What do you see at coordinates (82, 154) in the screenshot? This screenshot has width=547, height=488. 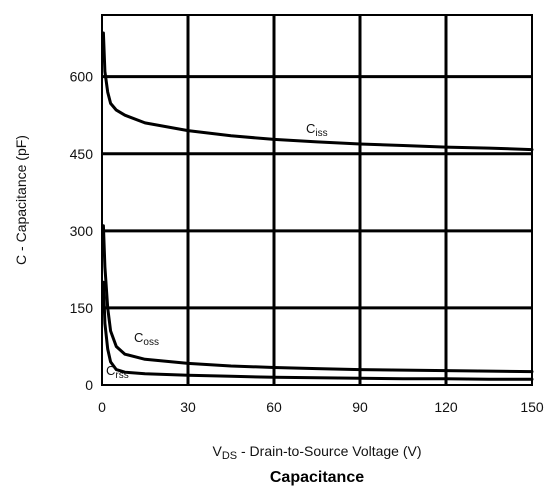 I see `y-tick-label: 450` at bounding box center [82, 154].